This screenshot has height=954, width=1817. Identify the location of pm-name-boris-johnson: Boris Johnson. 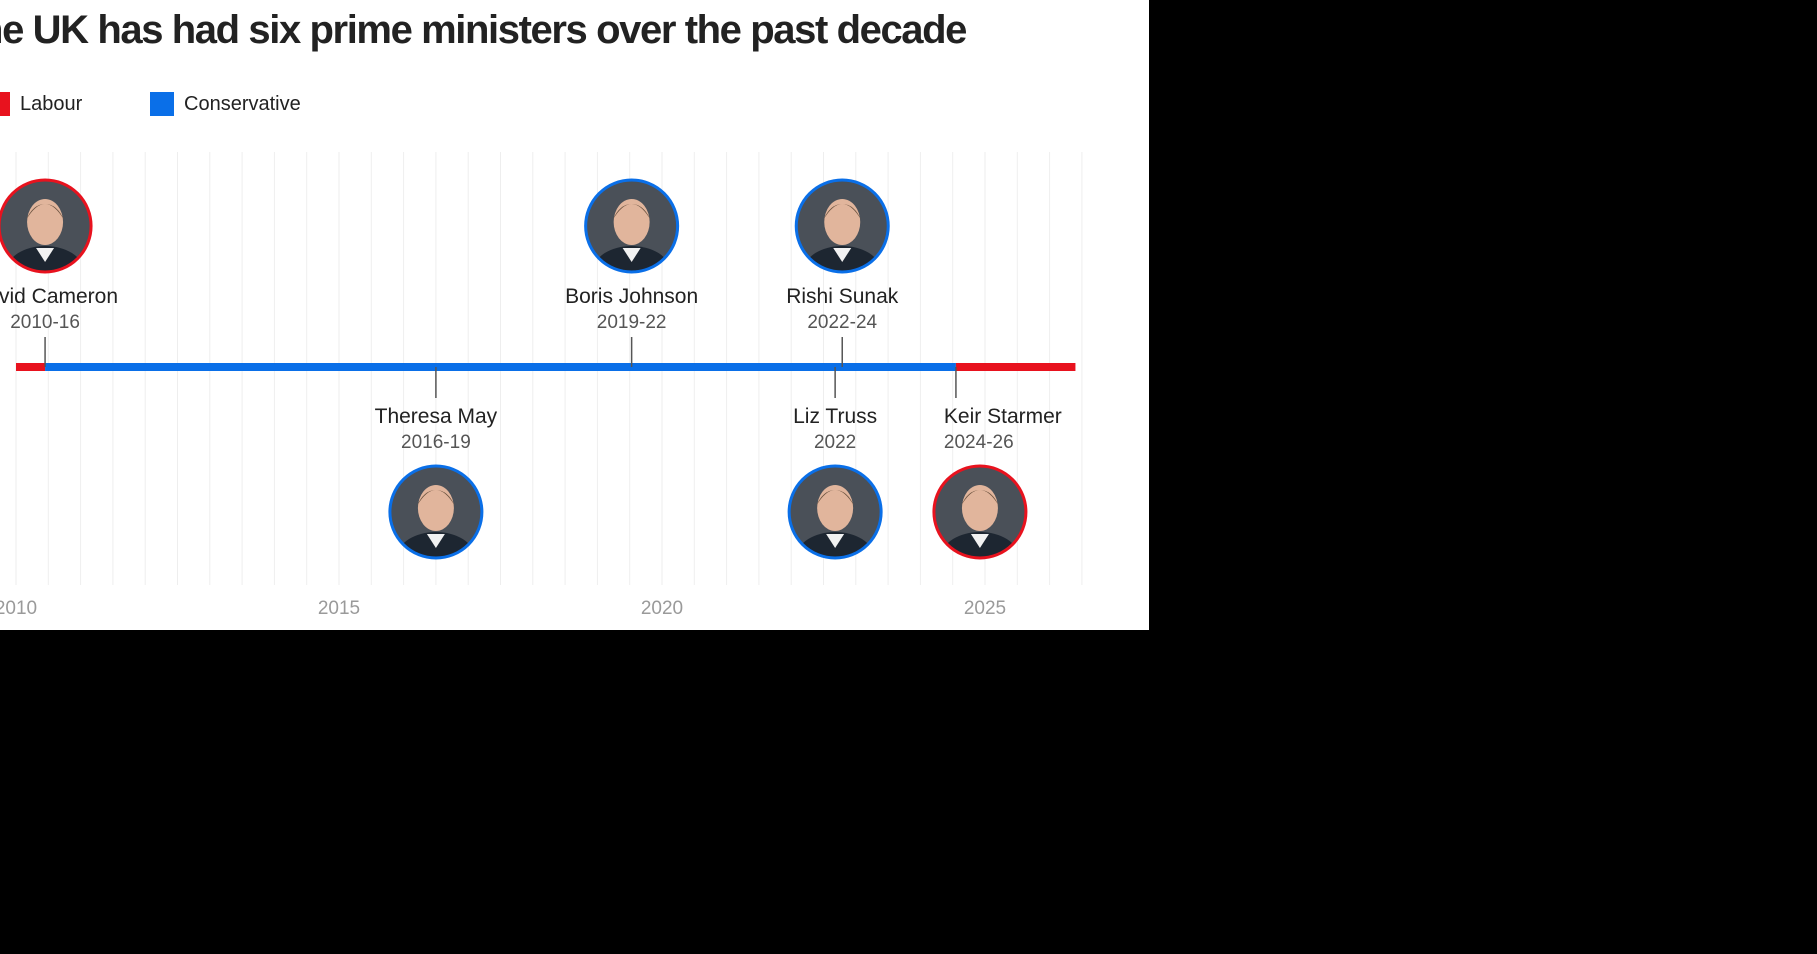
(631, 296).